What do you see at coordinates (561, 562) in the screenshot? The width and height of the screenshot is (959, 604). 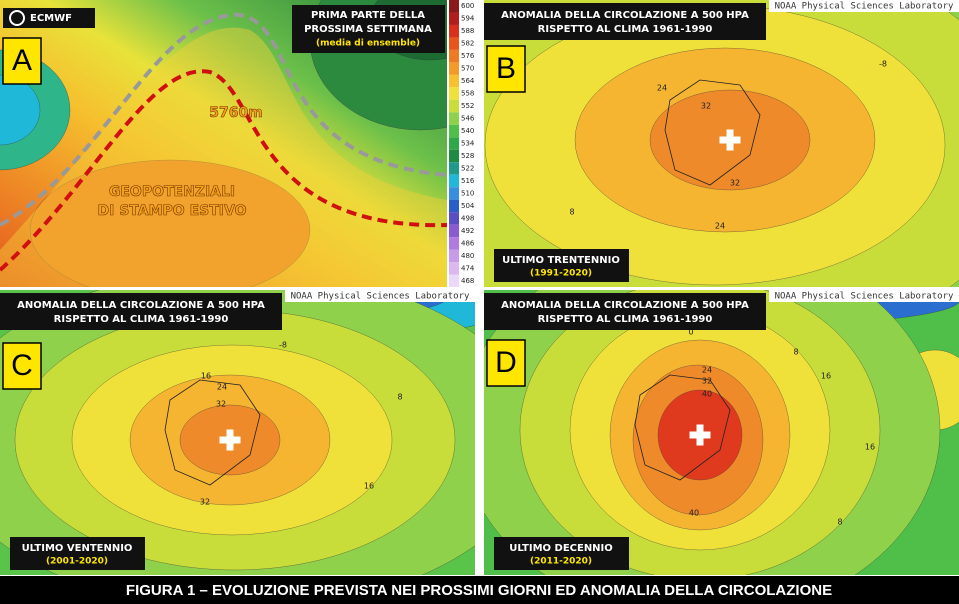 I see `years: (2011-2020)` at bounding box center [561, 562].